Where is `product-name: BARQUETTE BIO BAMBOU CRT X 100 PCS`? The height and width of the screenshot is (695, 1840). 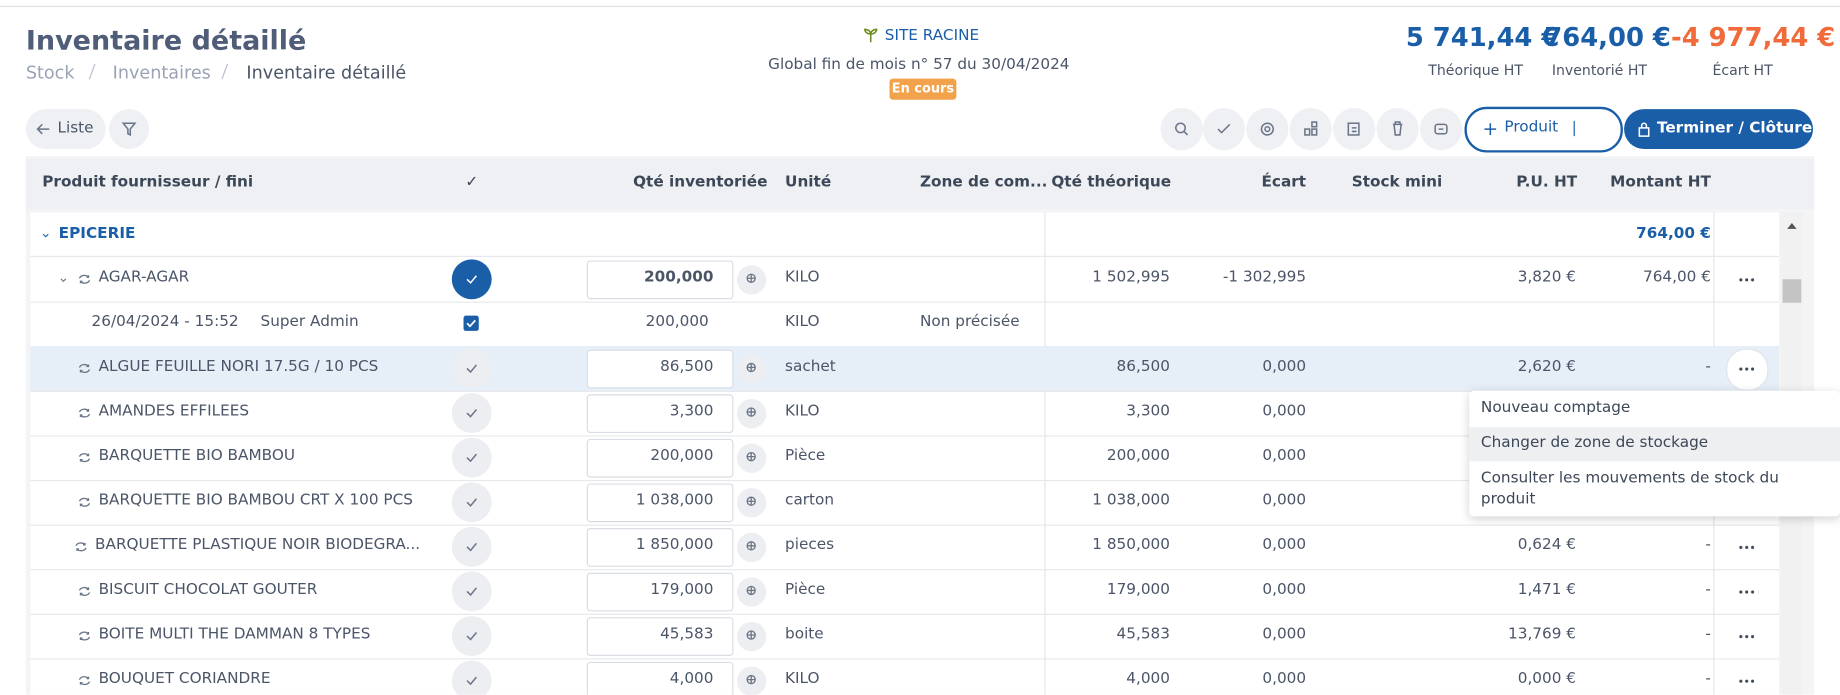 product-name: BARQUETTE BIO BAMBOU CRT X 100 PCS is located at coordinates (255, 500).